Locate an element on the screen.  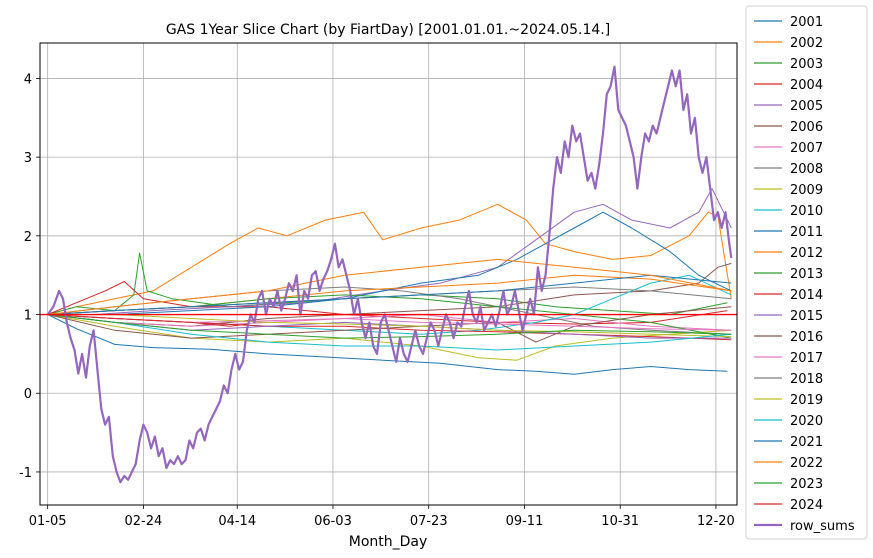
y-tick-label: 3 is located at coordinates (28, 158).